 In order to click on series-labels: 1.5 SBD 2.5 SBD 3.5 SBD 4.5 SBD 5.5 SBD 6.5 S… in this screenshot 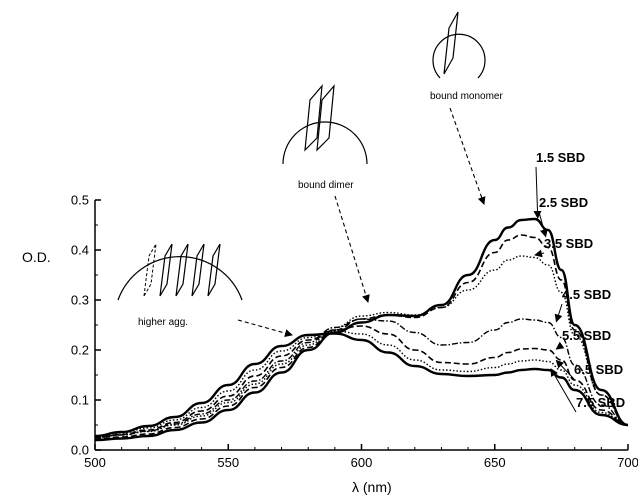, I will do `click(579, 281)`.